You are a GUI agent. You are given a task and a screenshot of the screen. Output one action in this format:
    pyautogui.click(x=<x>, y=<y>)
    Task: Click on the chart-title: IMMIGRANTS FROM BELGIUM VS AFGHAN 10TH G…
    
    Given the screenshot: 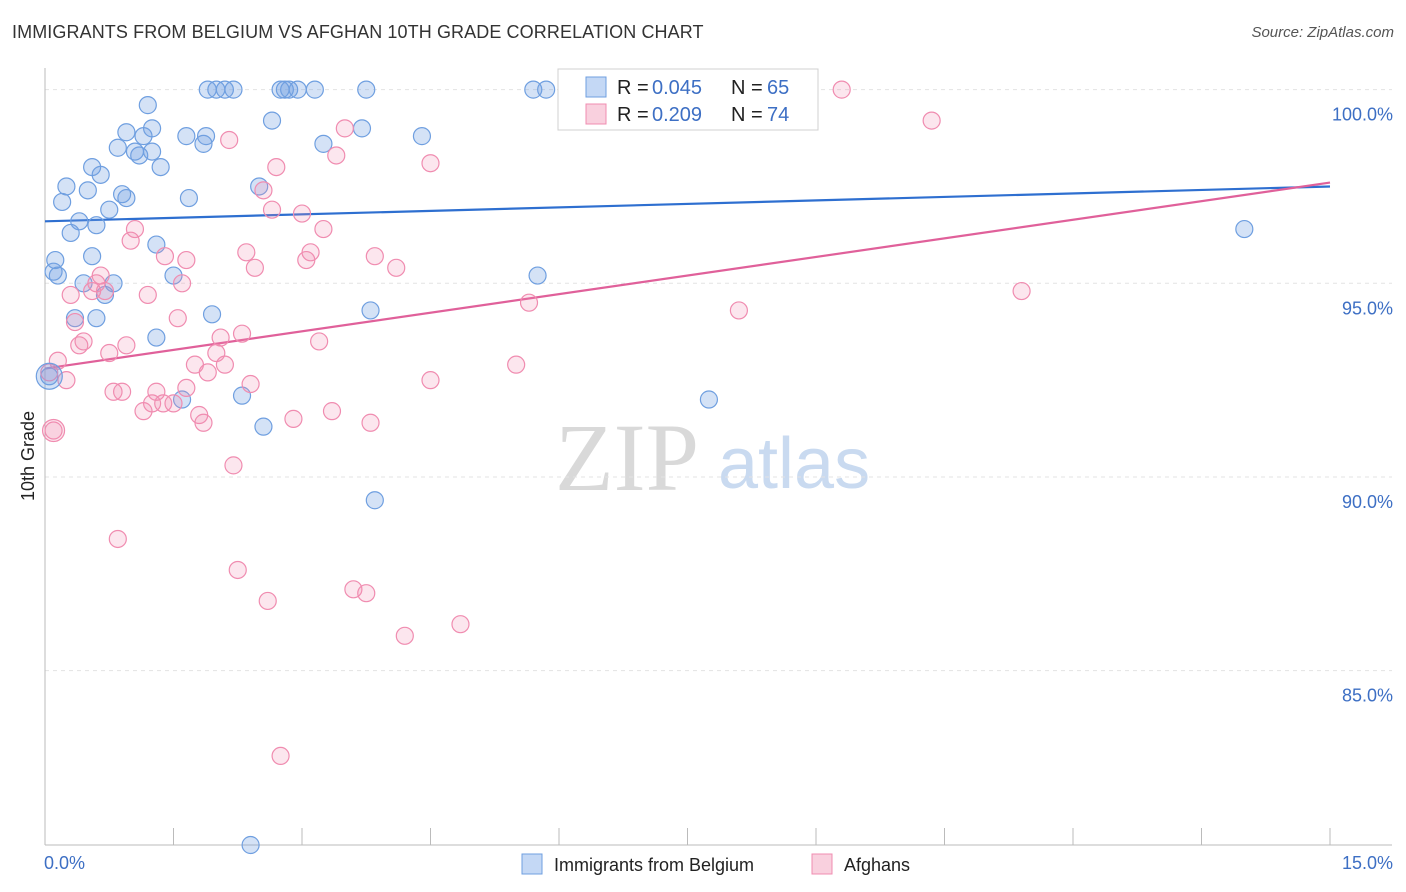 What is the action you would take?
    pyautogui.click(x=358, y=32)
    